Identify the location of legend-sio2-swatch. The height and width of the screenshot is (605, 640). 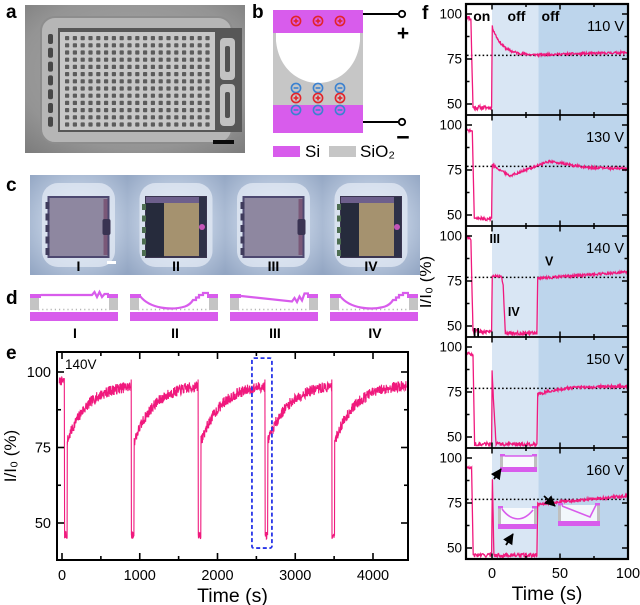
(342, 151).